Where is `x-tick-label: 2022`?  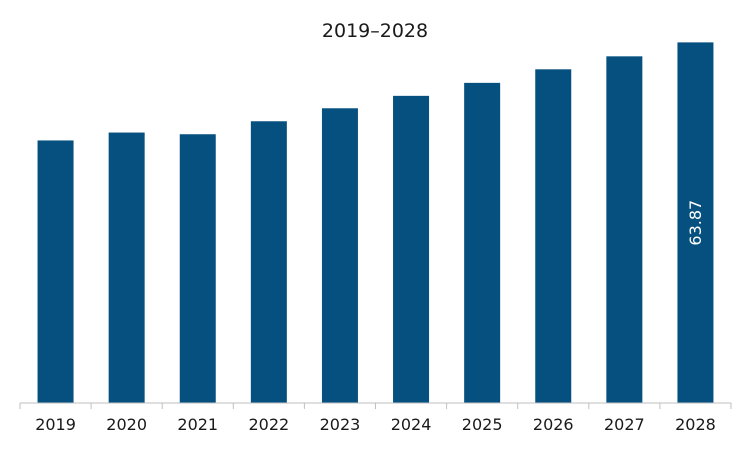
x-tick-label: 2022 is located at coordinates (268, 424).